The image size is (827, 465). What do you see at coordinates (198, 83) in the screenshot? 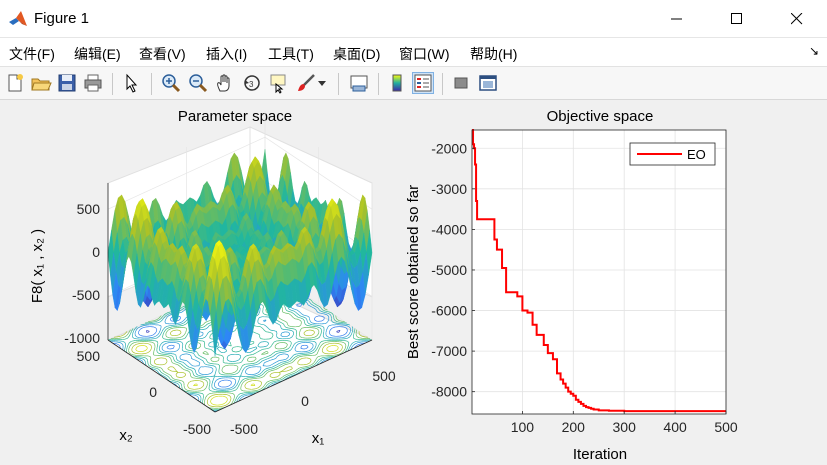
I see `zoom-out-icon` at bounding box center [198, 83].